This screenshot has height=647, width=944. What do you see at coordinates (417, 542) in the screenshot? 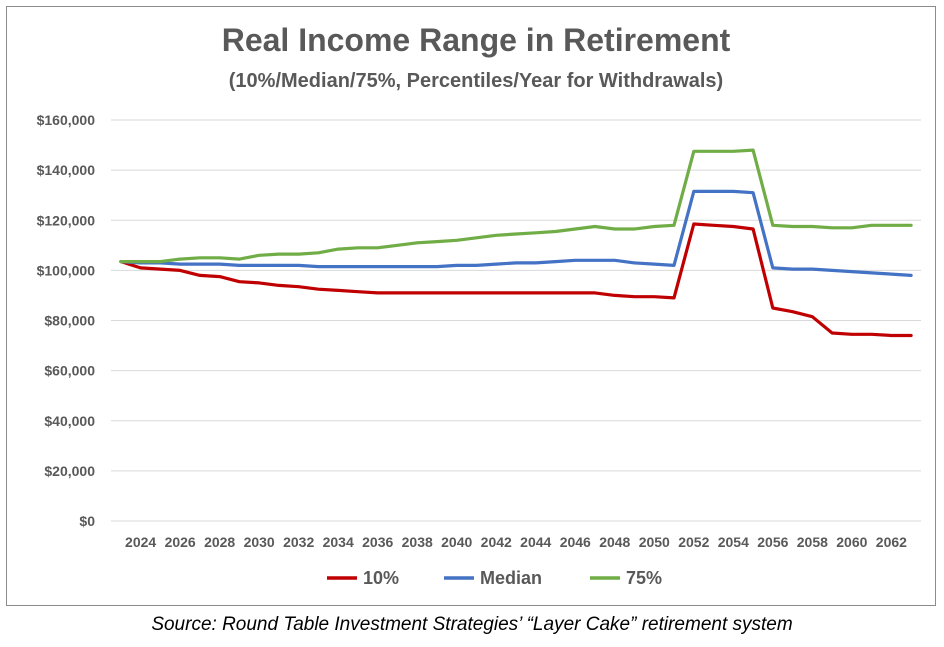
I see `x-tick-label: 2038` at bounding box center [417, 542].